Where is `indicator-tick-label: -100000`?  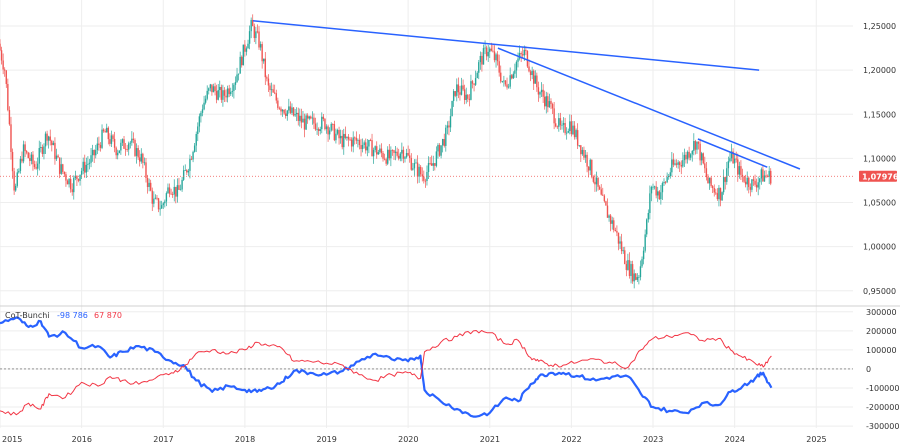
indicator-tick-label: -100000 is located at coordinates (882, 388).